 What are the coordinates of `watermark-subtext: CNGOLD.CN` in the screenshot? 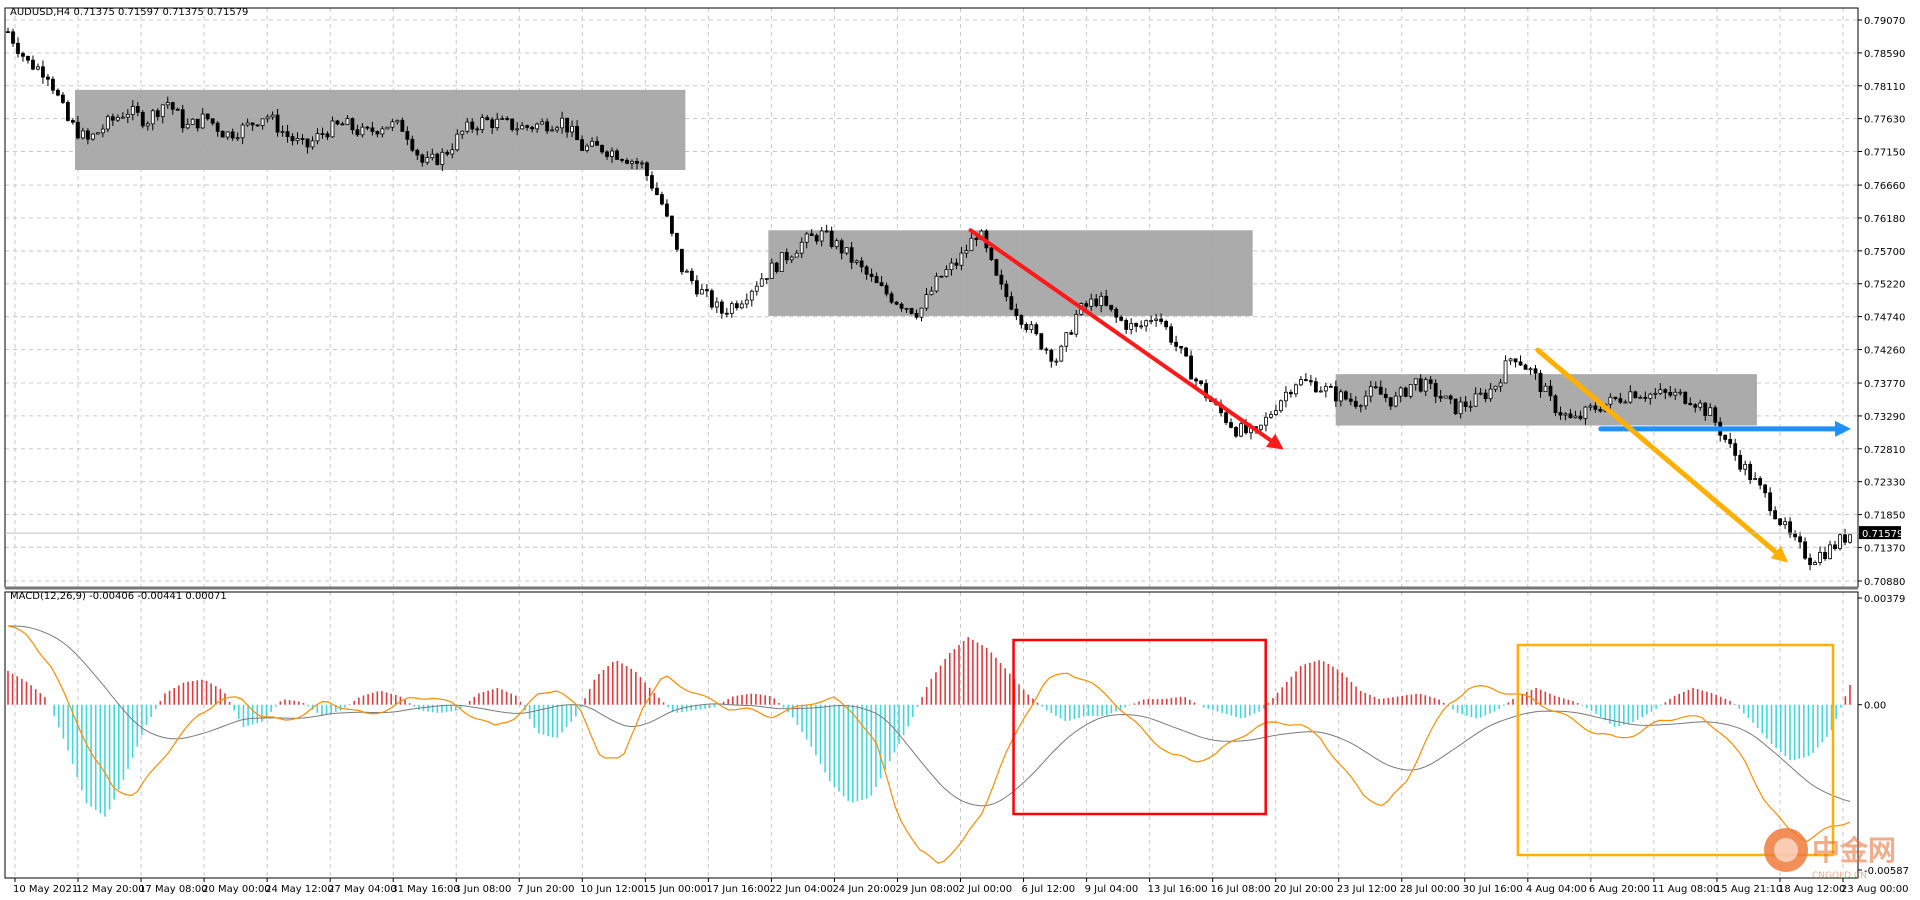 It's located at (1839, 876).